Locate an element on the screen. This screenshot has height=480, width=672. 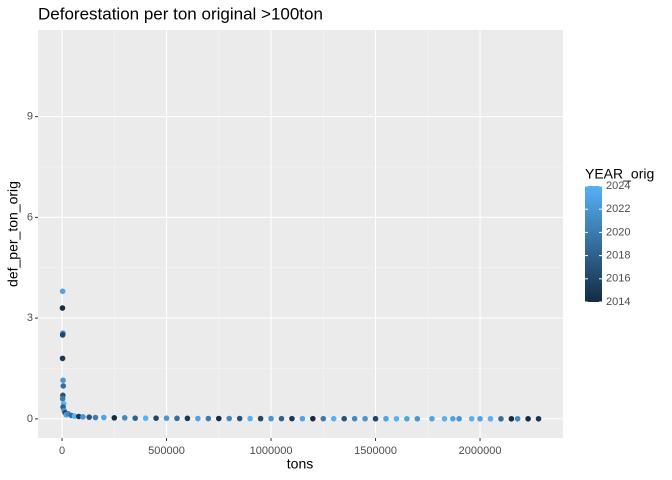
x-tick-label: 0 is located at coordinates (62, 451).